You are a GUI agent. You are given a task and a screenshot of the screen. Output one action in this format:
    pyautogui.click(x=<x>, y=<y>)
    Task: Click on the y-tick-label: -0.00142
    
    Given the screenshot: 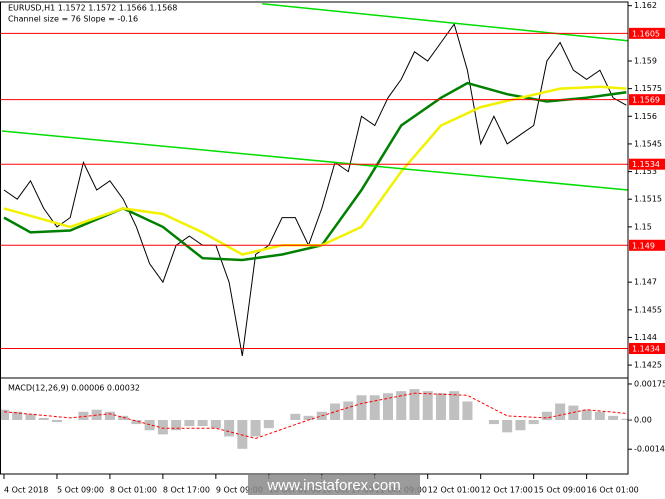 What is the action you would take?
    pyautogui.click(x=649, y=449)
    